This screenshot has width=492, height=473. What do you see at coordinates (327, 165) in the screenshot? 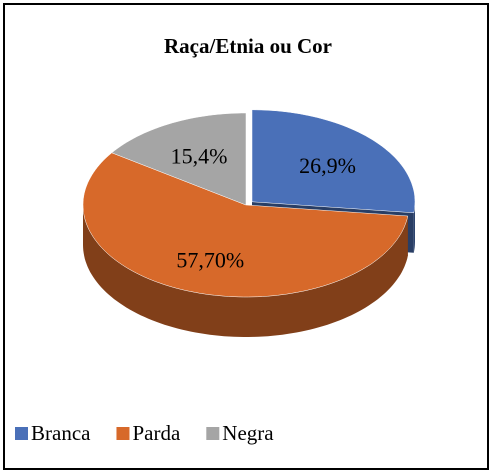
I see `data-label: 26,9%` at bounding box center [327, 165].